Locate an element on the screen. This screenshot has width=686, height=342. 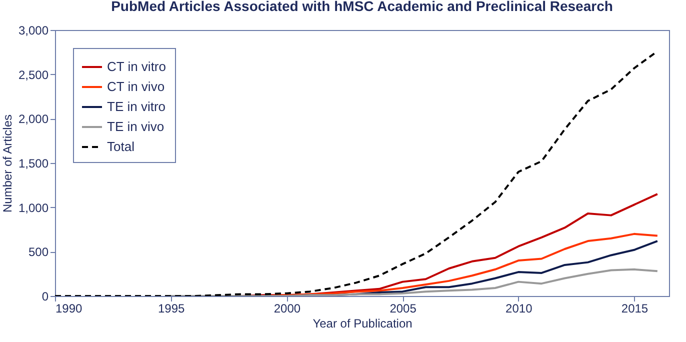
legend-label: CT in vitro is located at coordinates (136, 66).